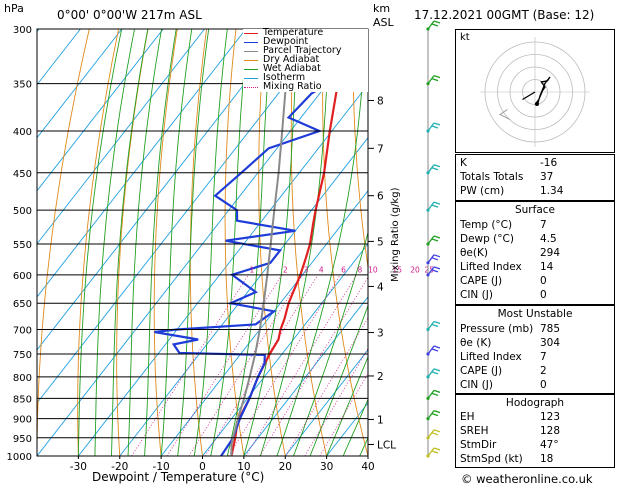 Image resolution: width=629 pixels, height=486 pixels. Describe the element at coordinates (463, 163) in the screenshot. I see `row-key: K` at that location.